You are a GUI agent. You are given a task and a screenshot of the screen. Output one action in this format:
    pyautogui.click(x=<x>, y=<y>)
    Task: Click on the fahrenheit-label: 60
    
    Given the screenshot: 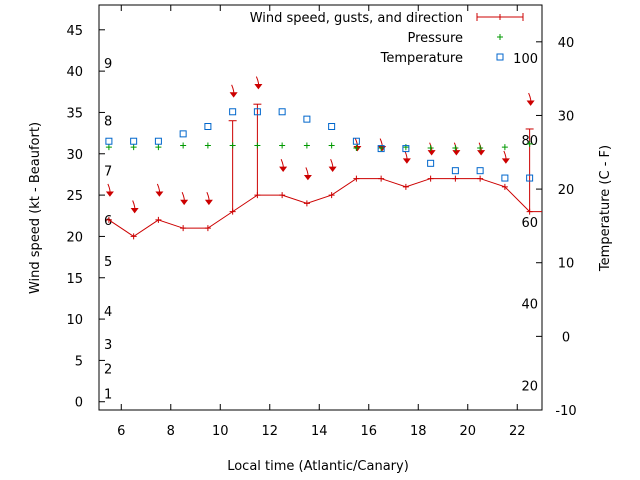 What is the action you would take?
    pyautogui.click(x=529, y=223)
    